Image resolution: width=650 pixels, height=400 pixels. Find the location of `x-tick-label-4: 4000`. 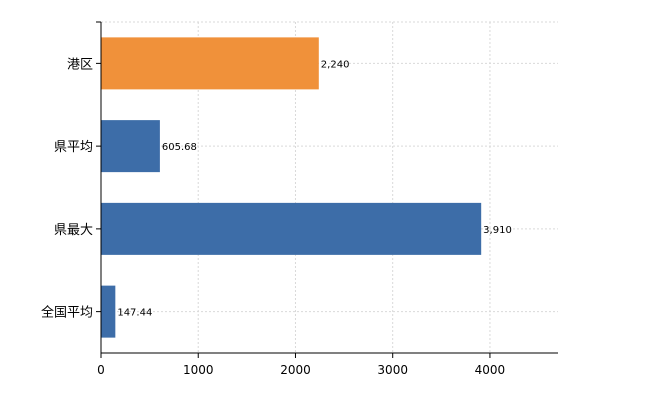

x-tick-label-4: 4000 is located at coordinates (490, 370).